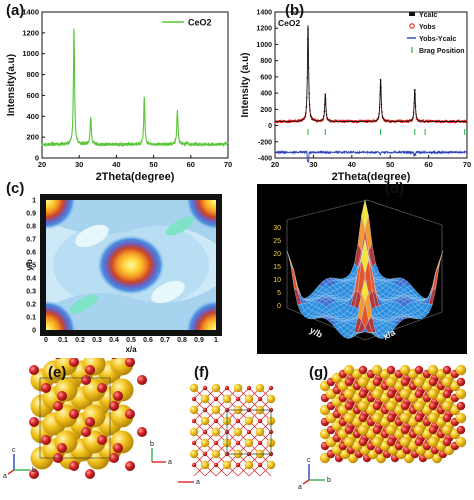 The height and width of the screenshot is (500, 474). What do you see at coordinates (277, 254) in the screenshot?
I see `z-tick-label: 20` at bounding box center [277, 254].